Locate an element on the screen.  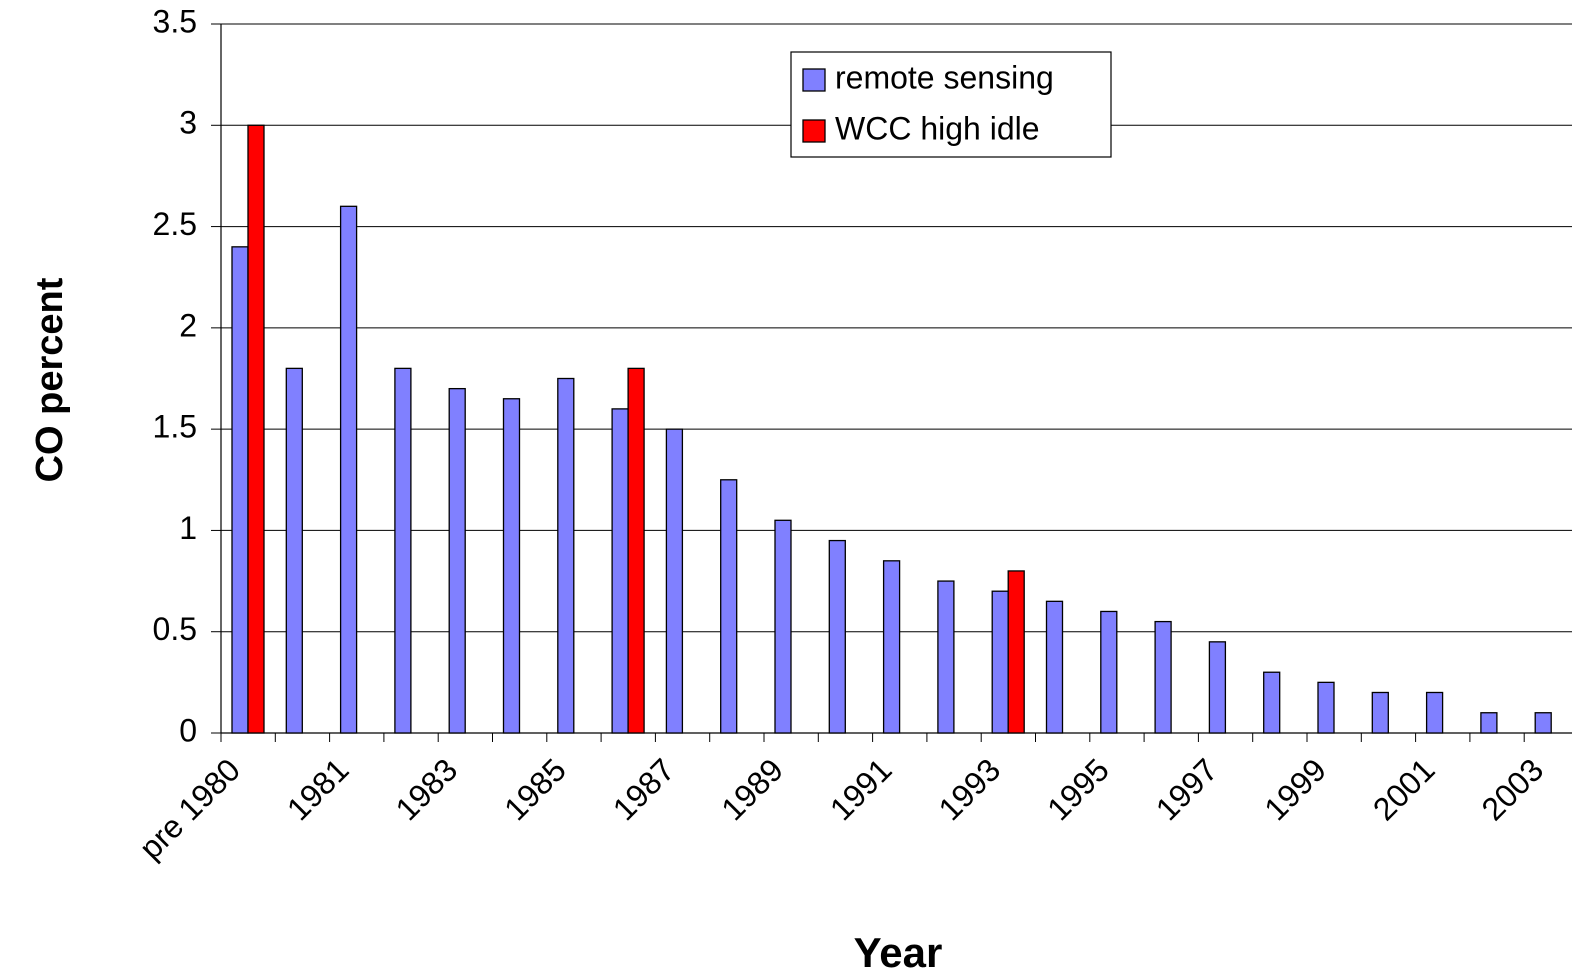
x-tick-label: 1995 is located at coordinates (1078, 789).